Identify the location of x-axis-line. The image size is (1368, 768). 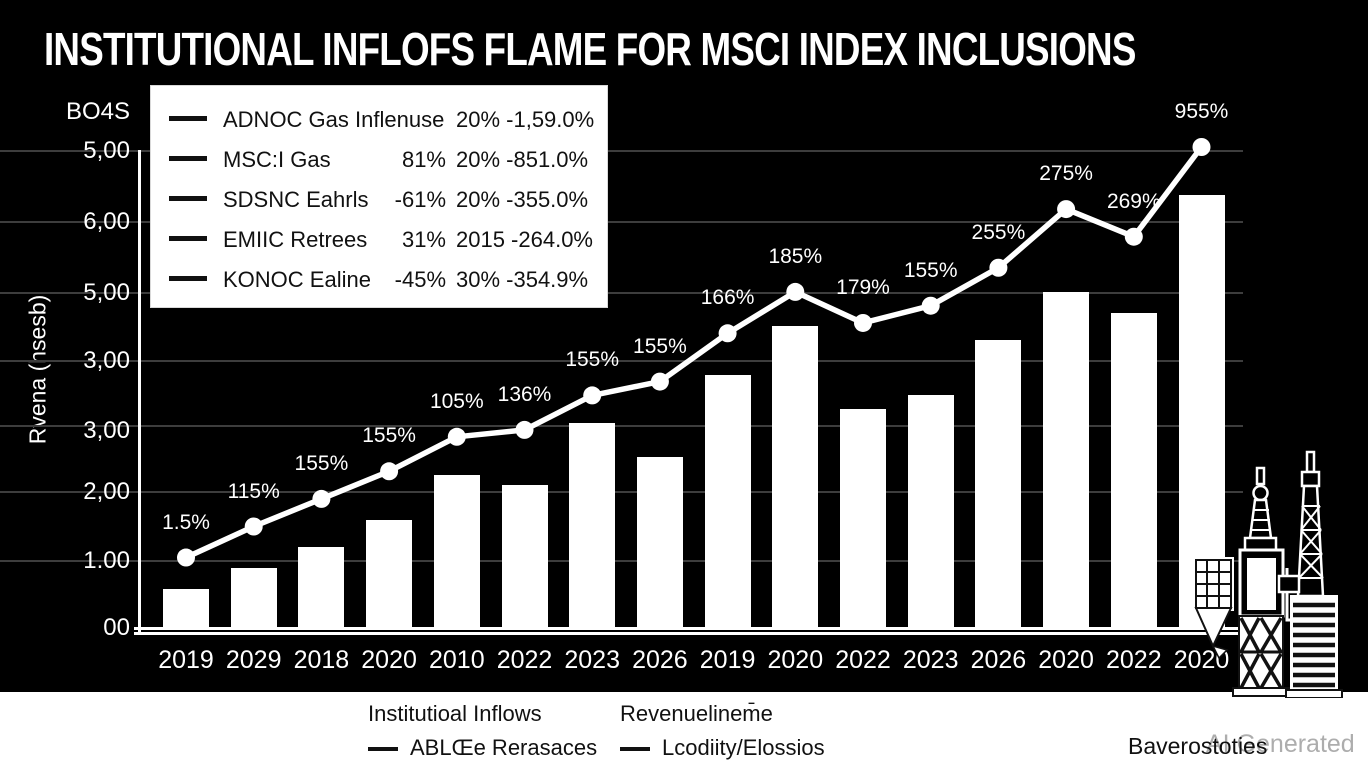
(689, 628).